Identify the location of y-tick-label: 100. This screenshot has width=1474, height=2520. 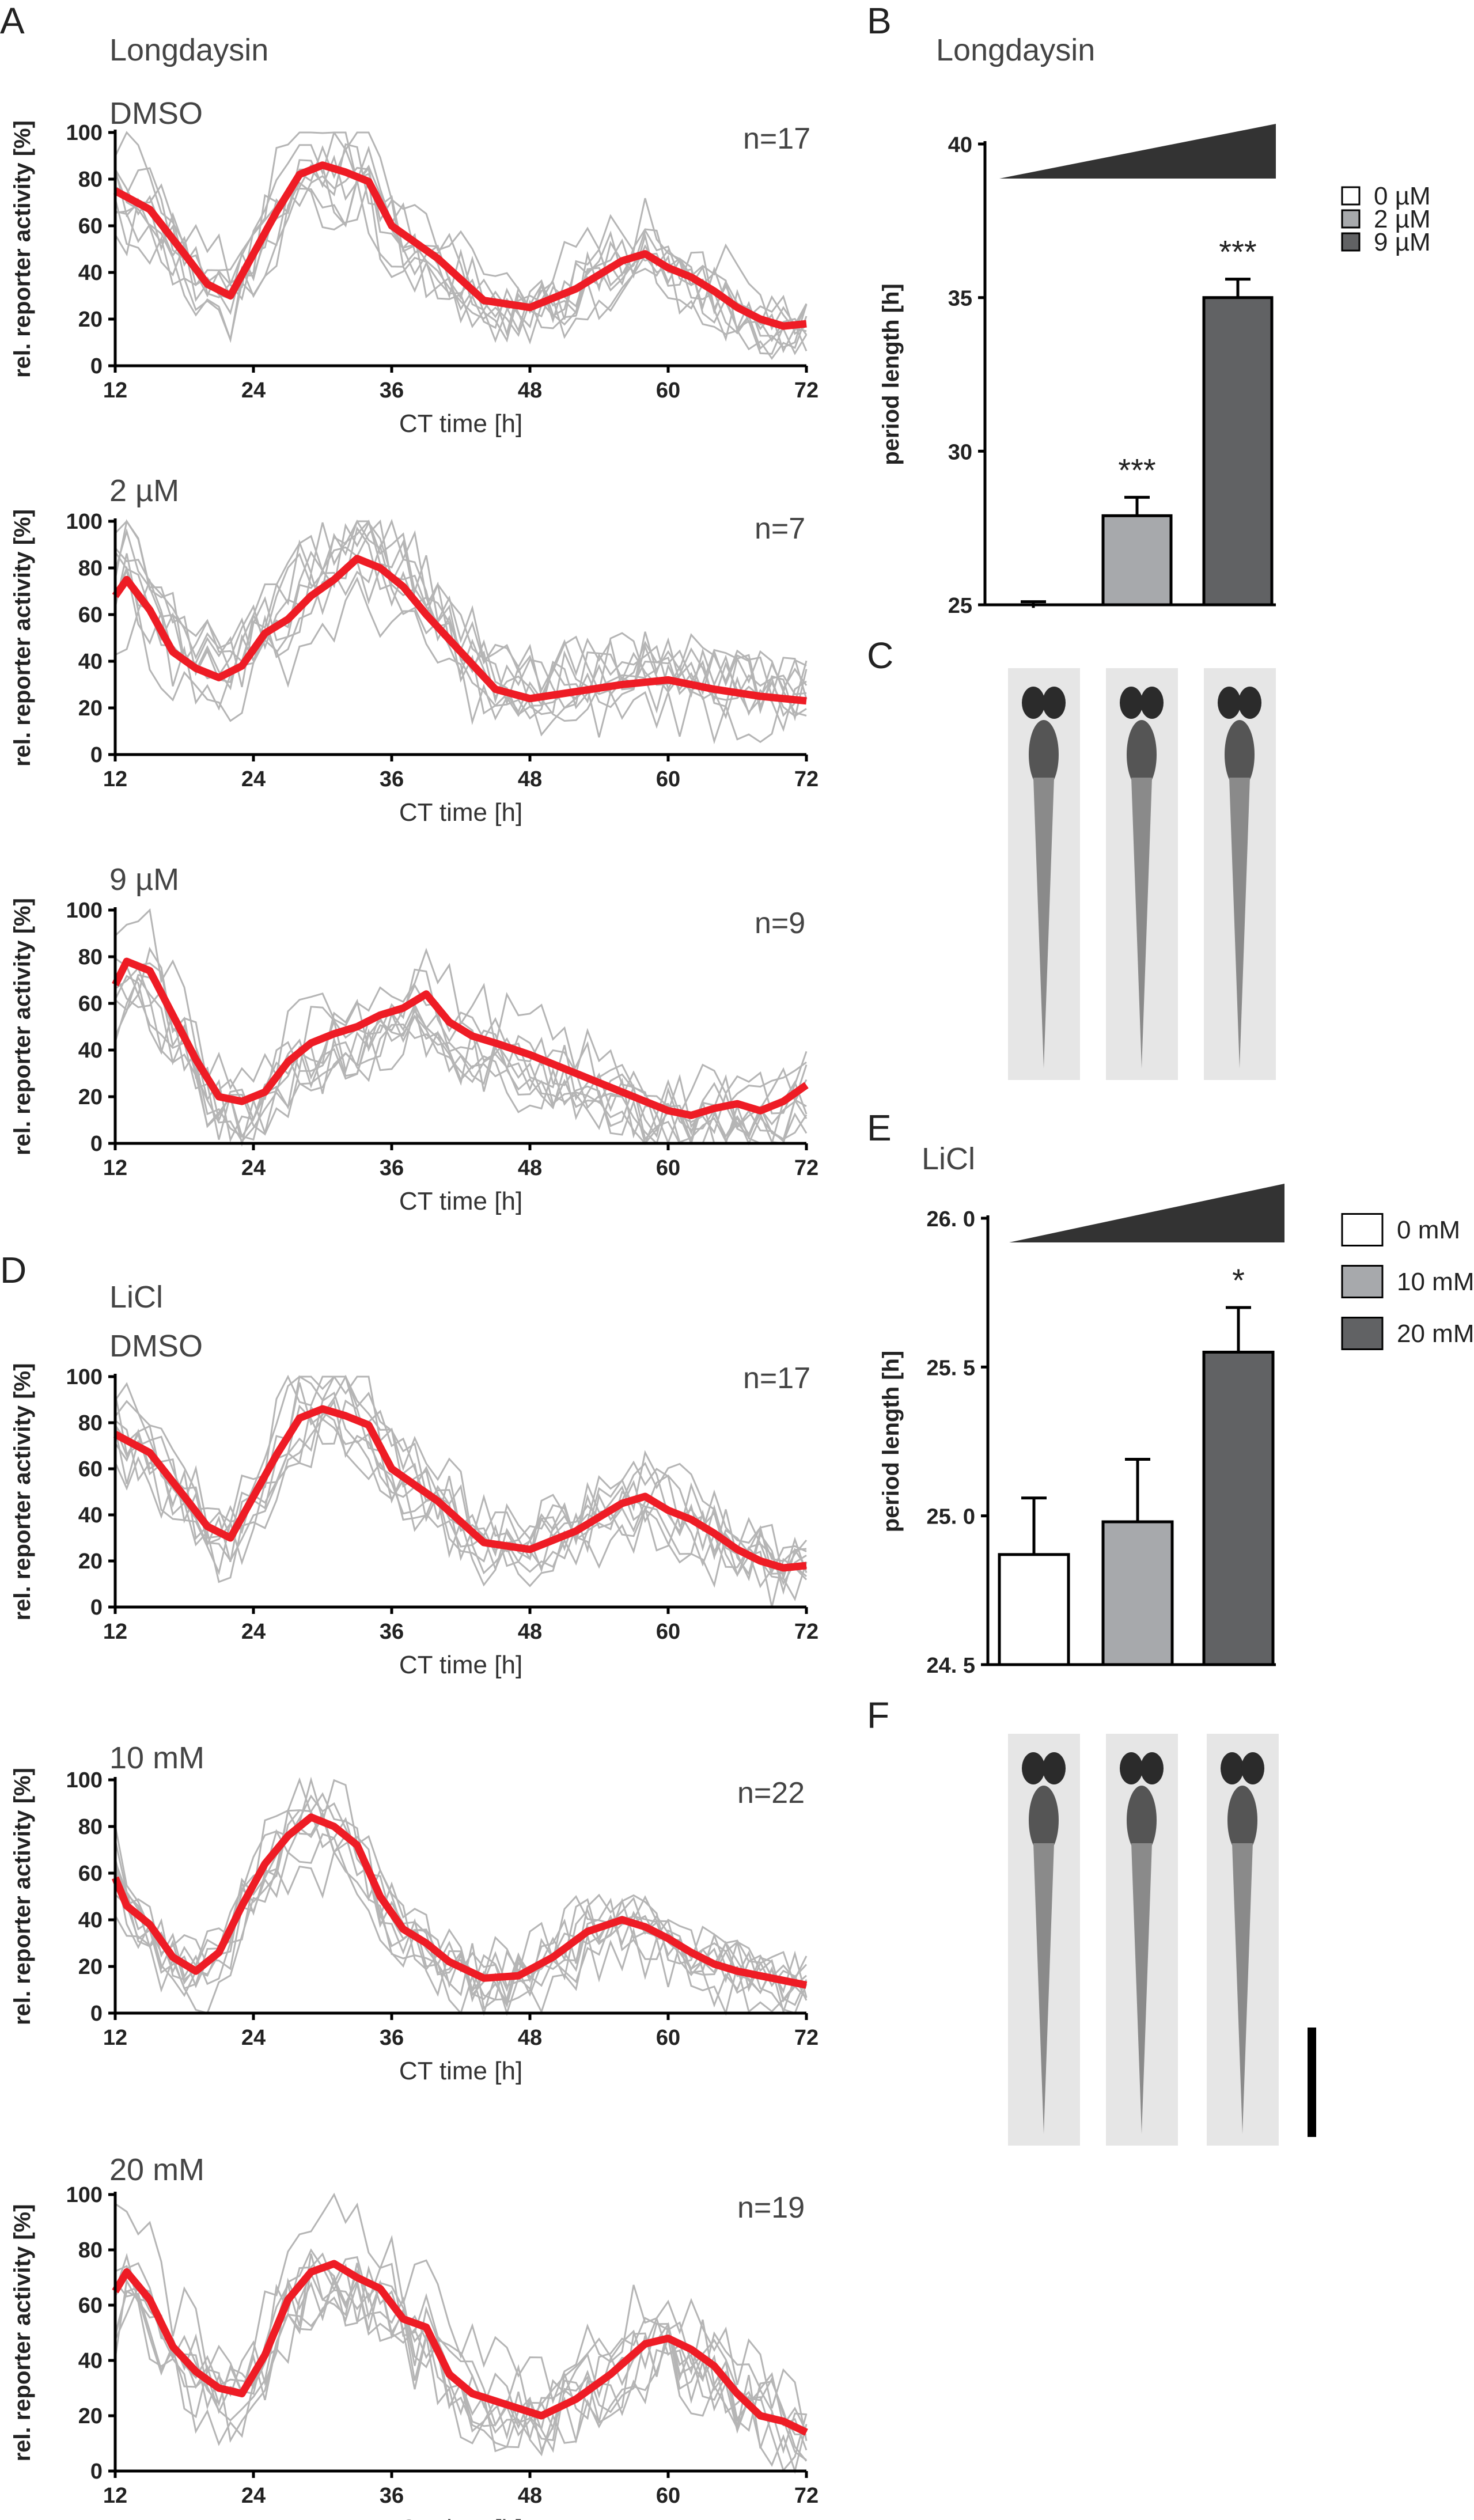
(84, 2195).